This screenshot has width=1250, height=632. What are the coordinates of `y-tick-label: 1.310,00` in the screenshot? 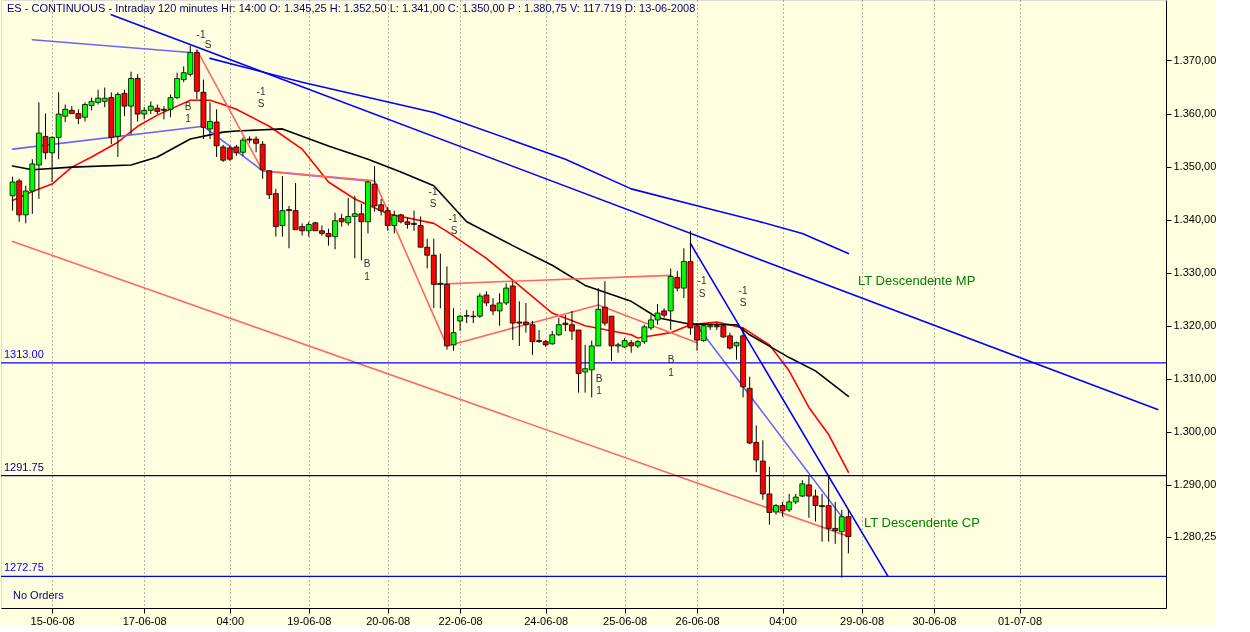 It's located at (1195, 378).